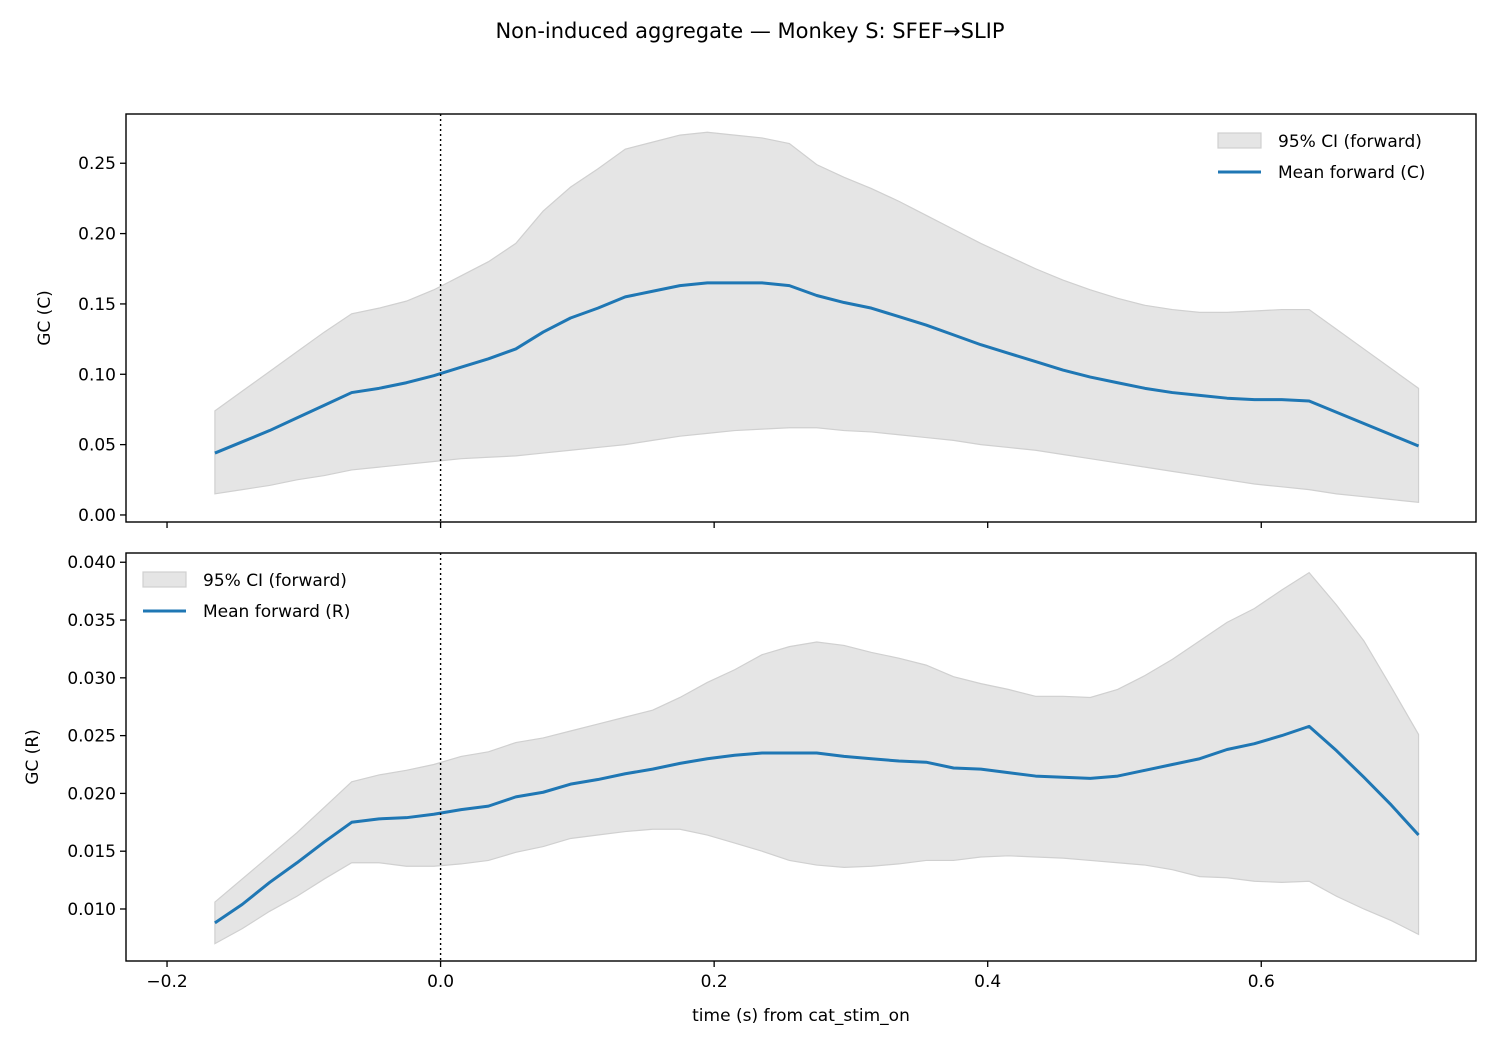  Describe the element at coordinates (91, 794) in the screenshot. I see `y-tick-label: 0.020` at that location.